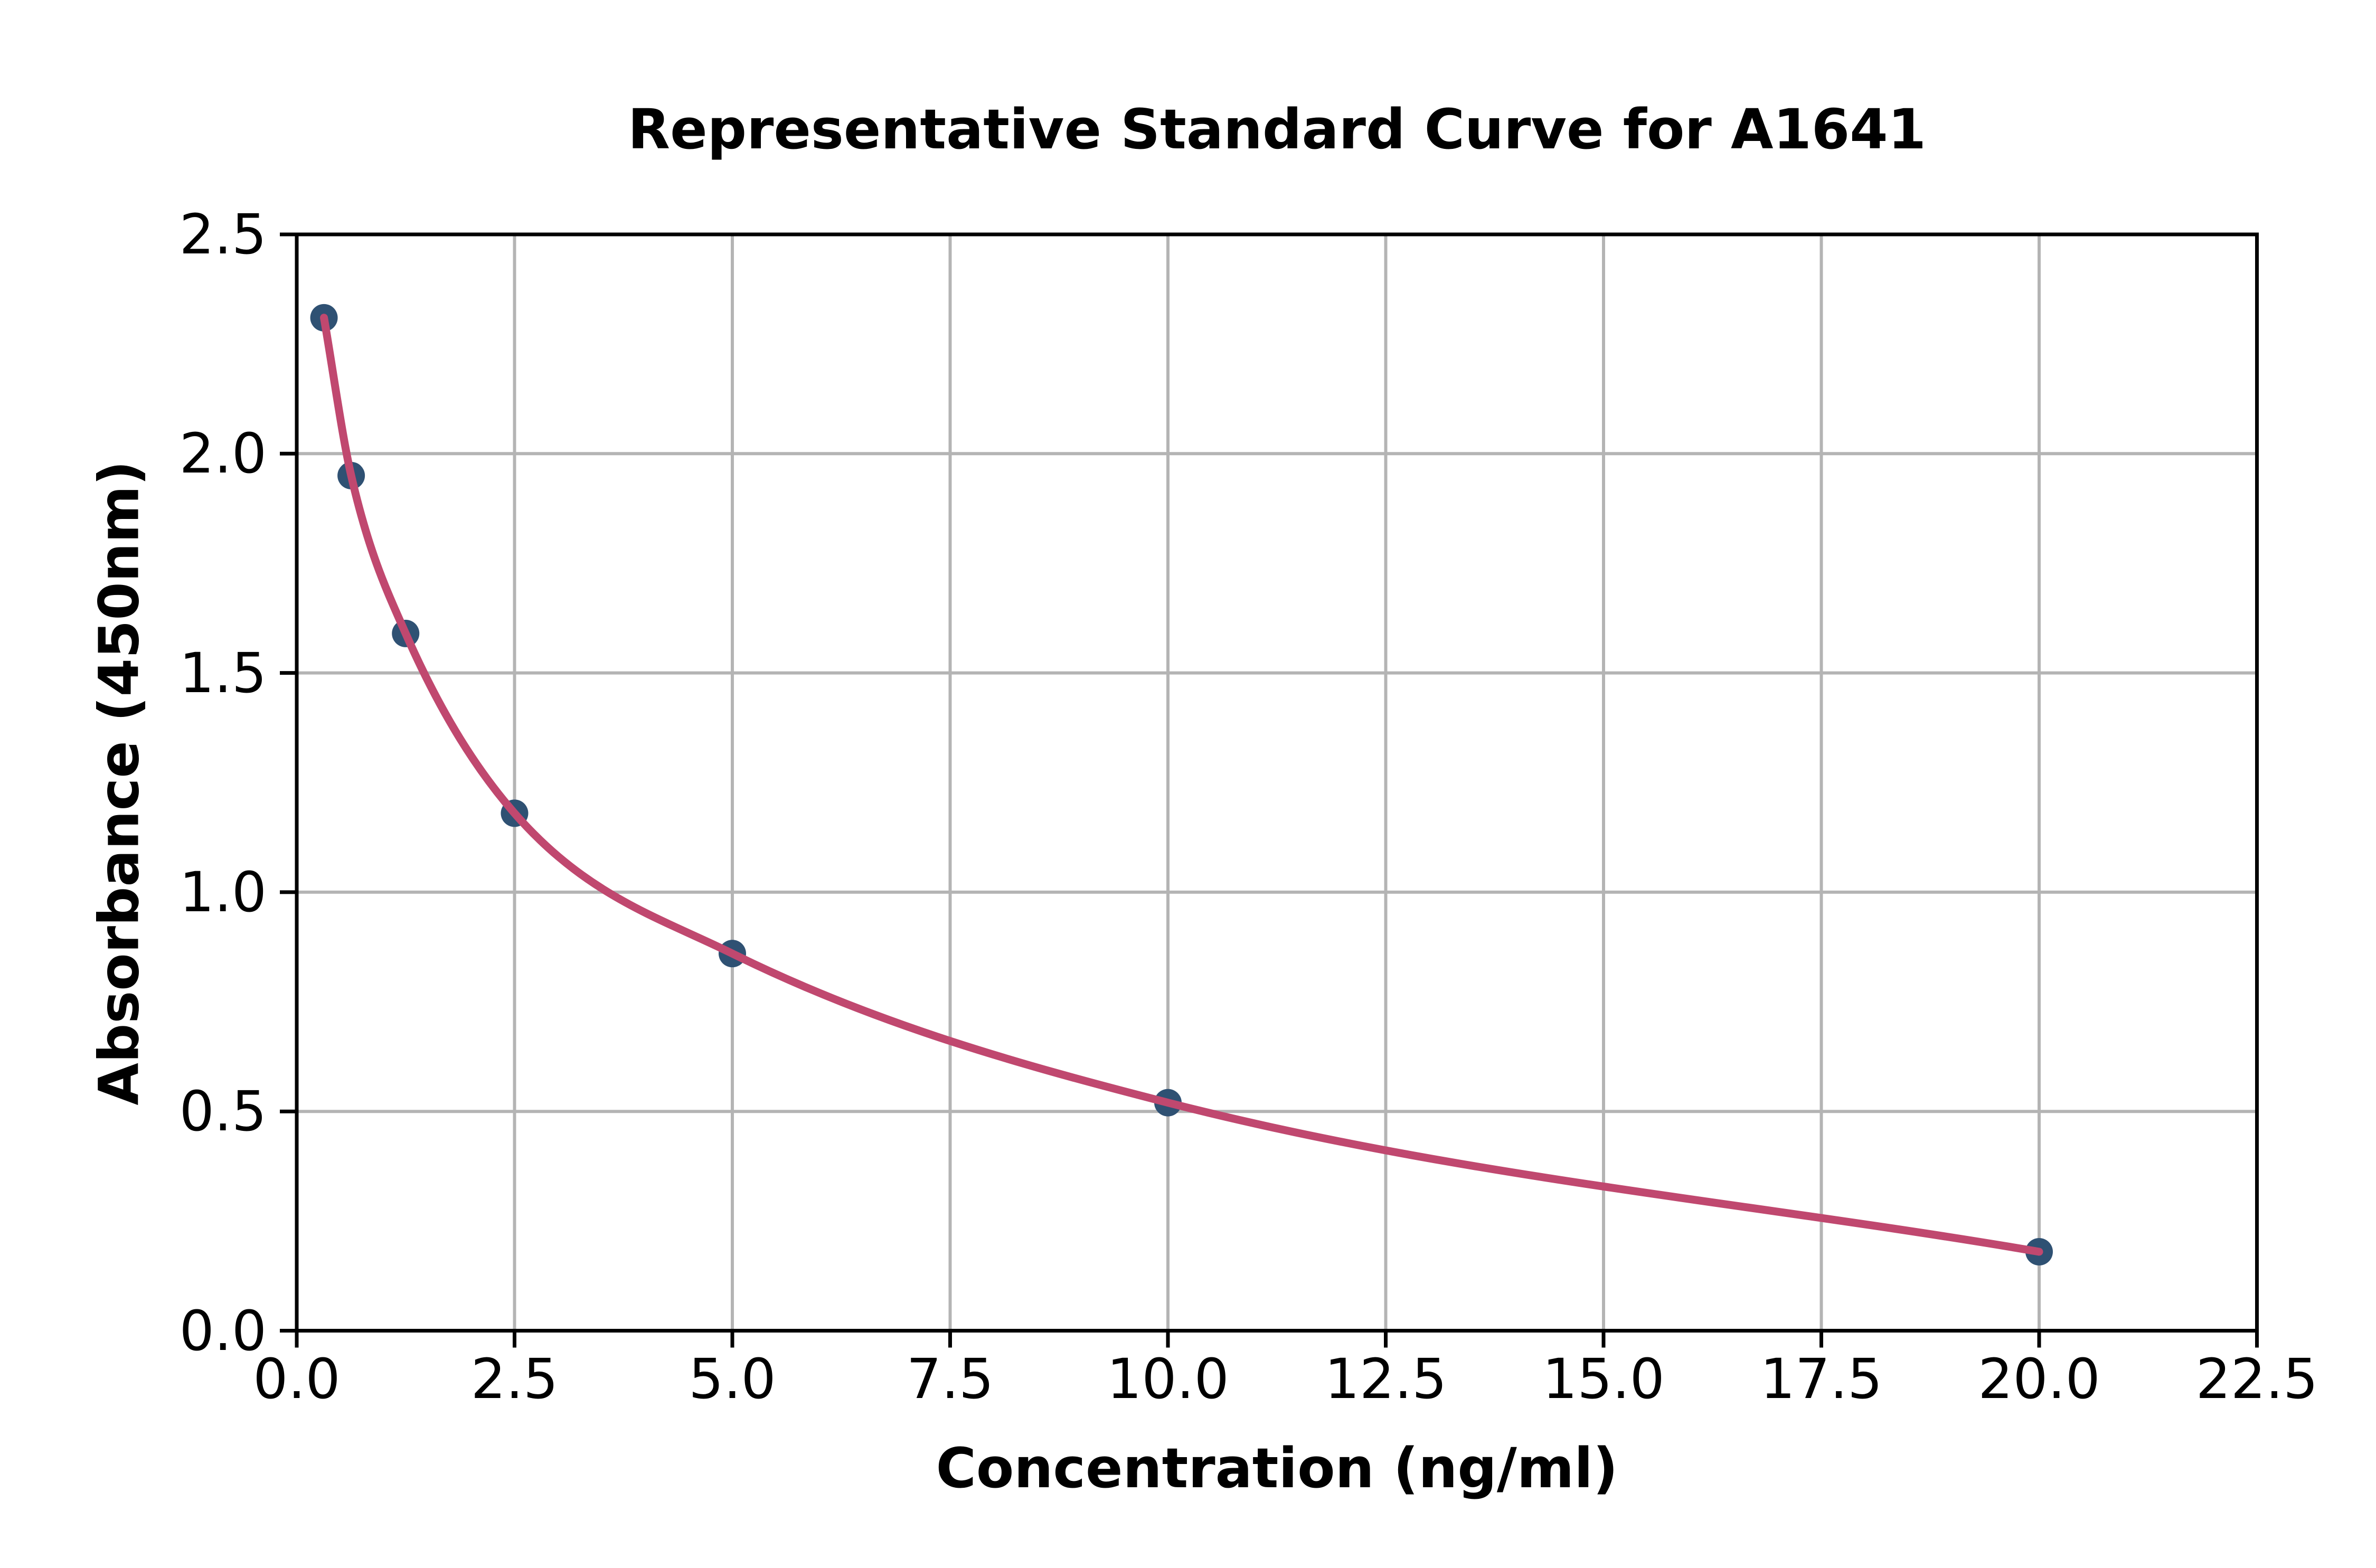 The width and height of the screenshot is (2376, 1568). What do you see at coordinates (297, 1379) in the screenshot?
I see `x-tick-label: 0.0` at bounding box center [297, 1379].